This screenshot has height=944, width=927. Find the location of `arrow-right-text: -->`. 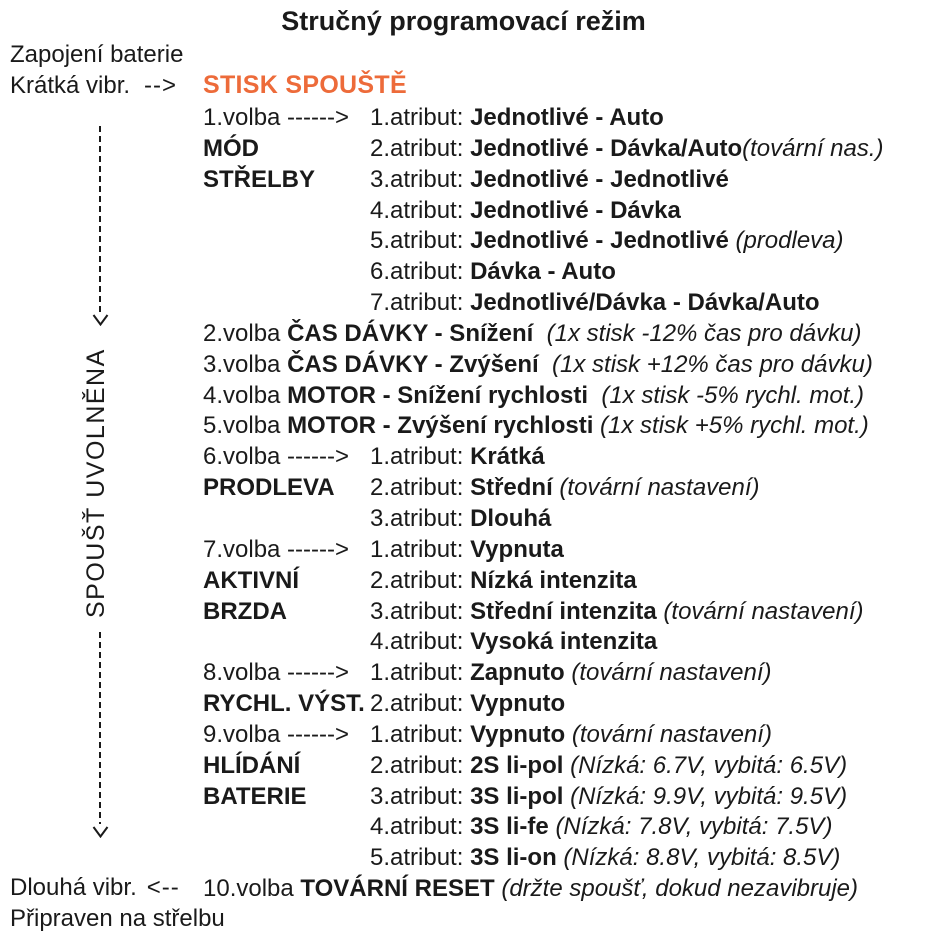

arrow-right-text: --> is located at coordinates (161, 85).